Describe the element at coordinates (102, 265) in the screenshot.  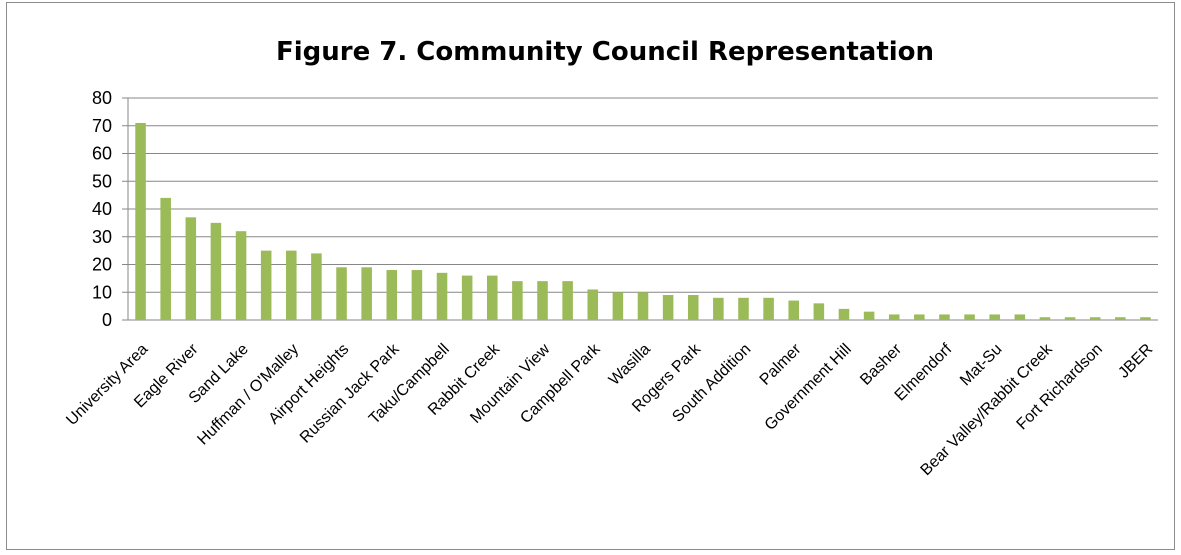
I see `y-tick-label: 20` at that location.